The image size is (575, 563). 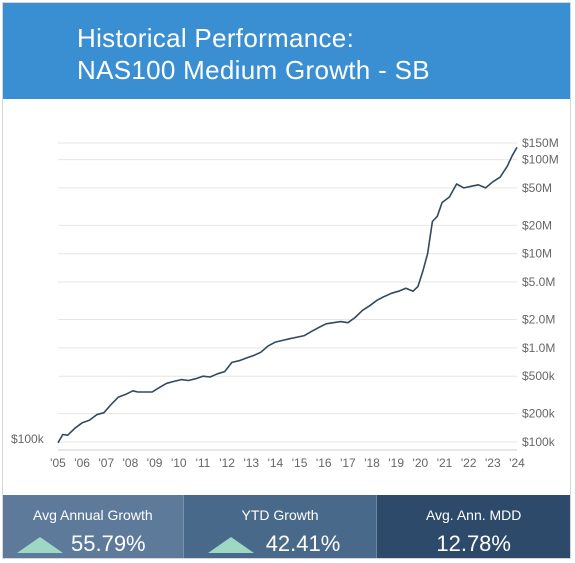 I want to click on y-tick-label: $100k, so click(x=539, y=442).